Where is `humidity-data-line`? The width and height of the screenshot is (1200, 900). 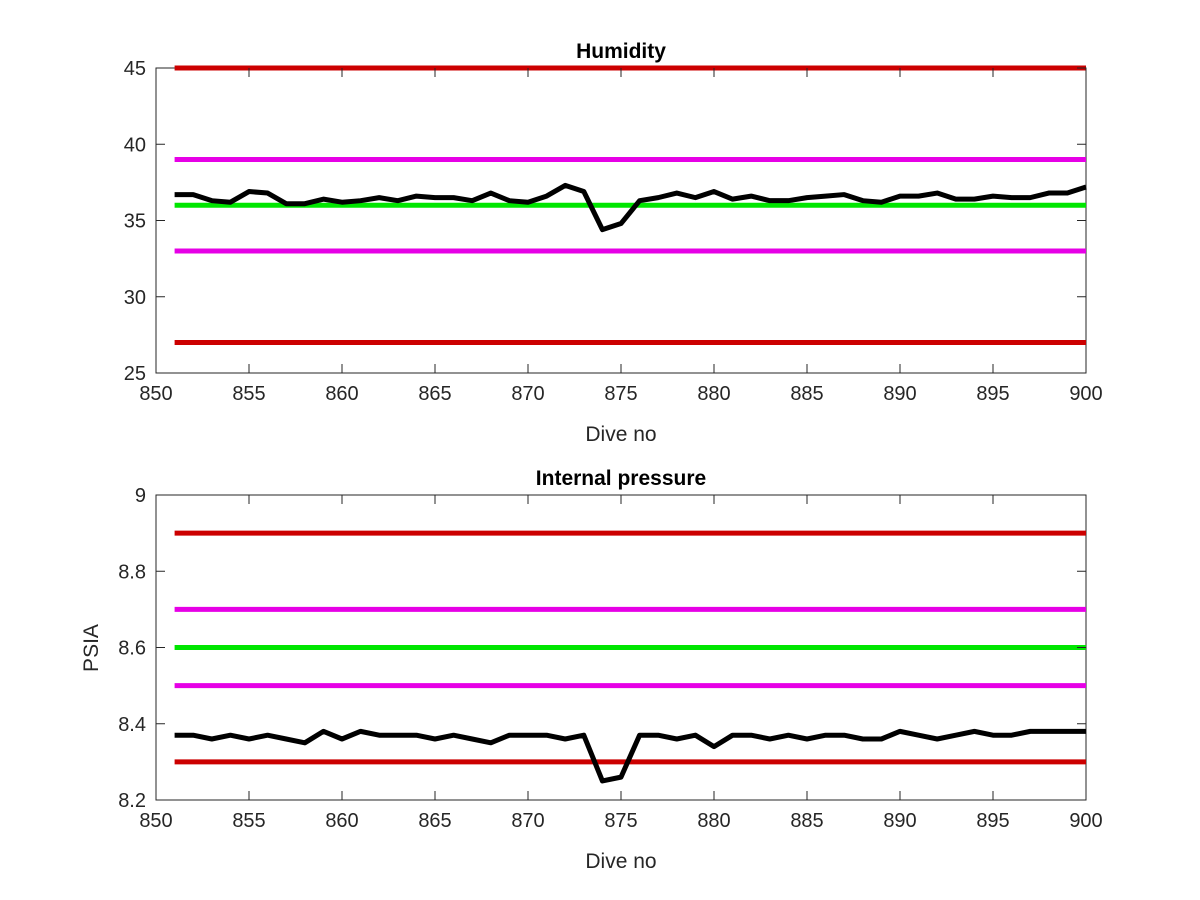 humidity-data-line is located at coordinates (630, 207).